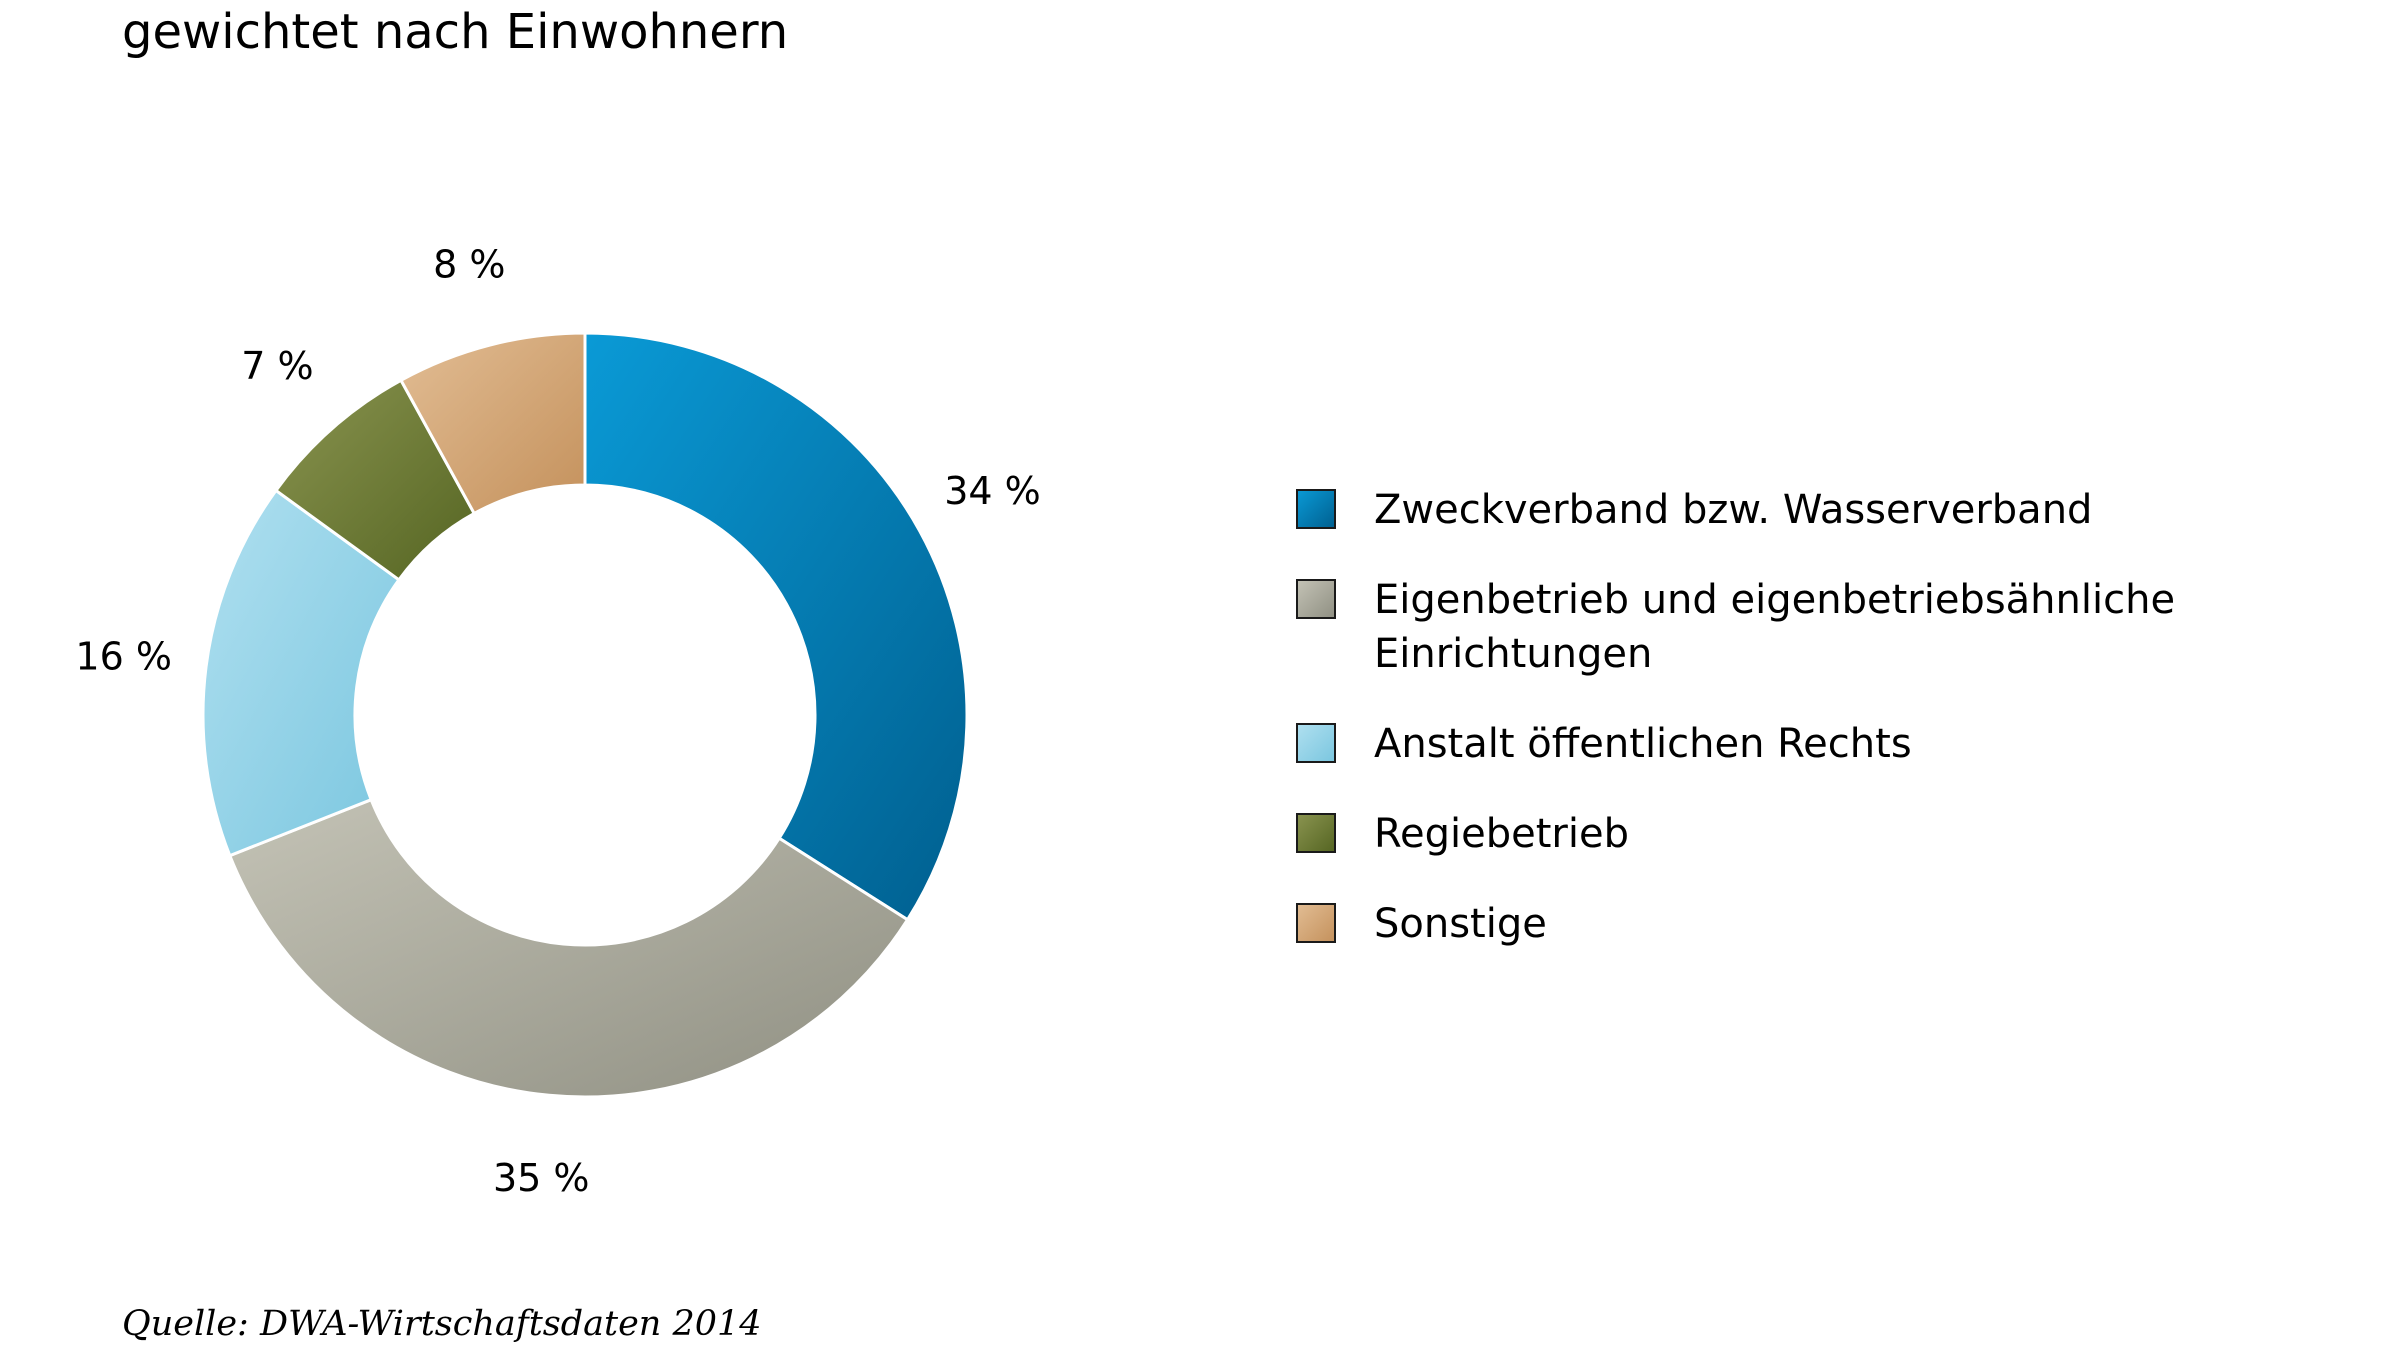 The image size is (2400, 1350). I want to click on legend-item-zweckverband-bzw-wasserverband: Zweckverband bzw. Wasserverband, so click(1694, 510).